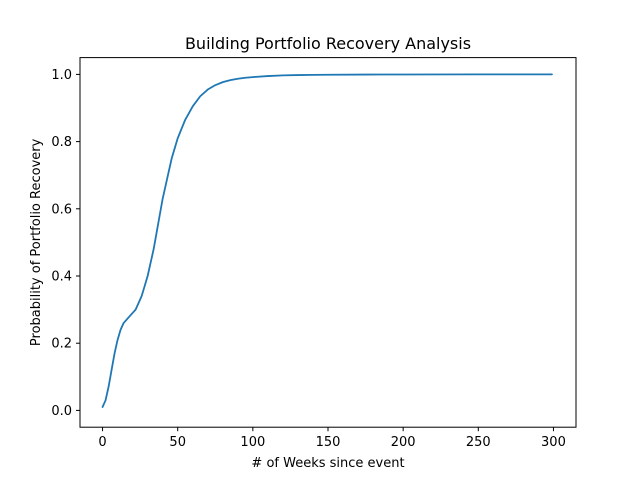  Describe the element at coordinates (327, 463) in the screenshot. I see `x-axis-label: # of Weeks since event` at that location.